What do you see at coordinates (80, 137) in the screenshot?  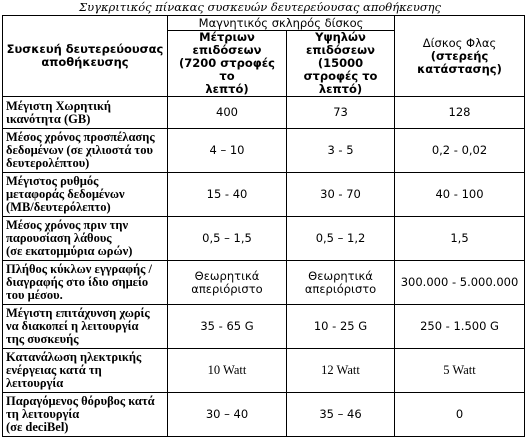 I see `row-label-line: Μέσος χρόνος προσπέλασης` at bounding box center [80, 137].